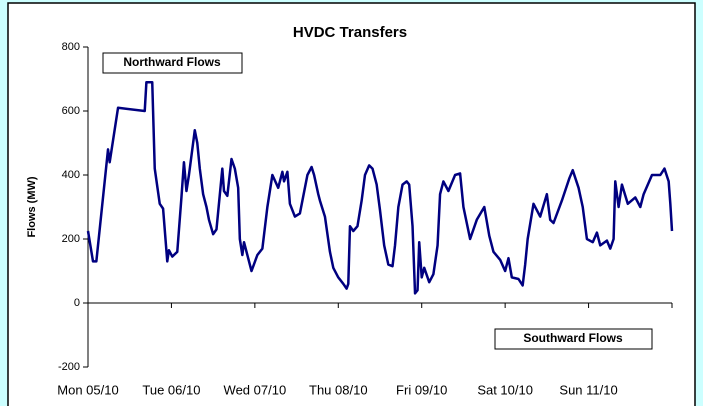 This screenshot has width=703, height=406. I want to click on y-tick-label: 400, so click(71, 175).